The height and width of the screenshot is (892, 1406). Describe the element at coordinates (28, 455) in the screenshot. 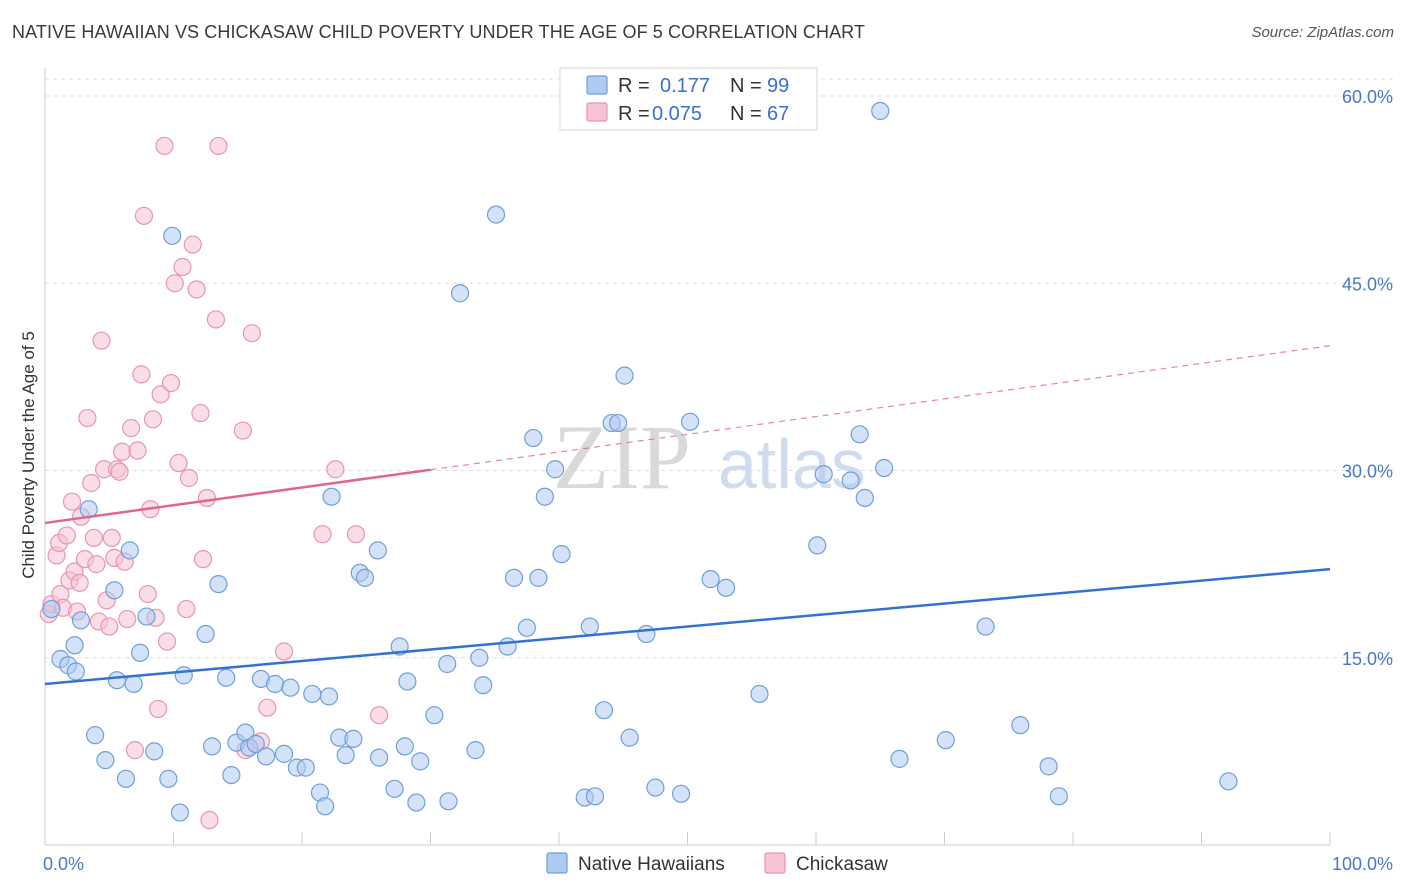

I see `y-axis-title: Child Poverty Under the Age of 5` at that location.